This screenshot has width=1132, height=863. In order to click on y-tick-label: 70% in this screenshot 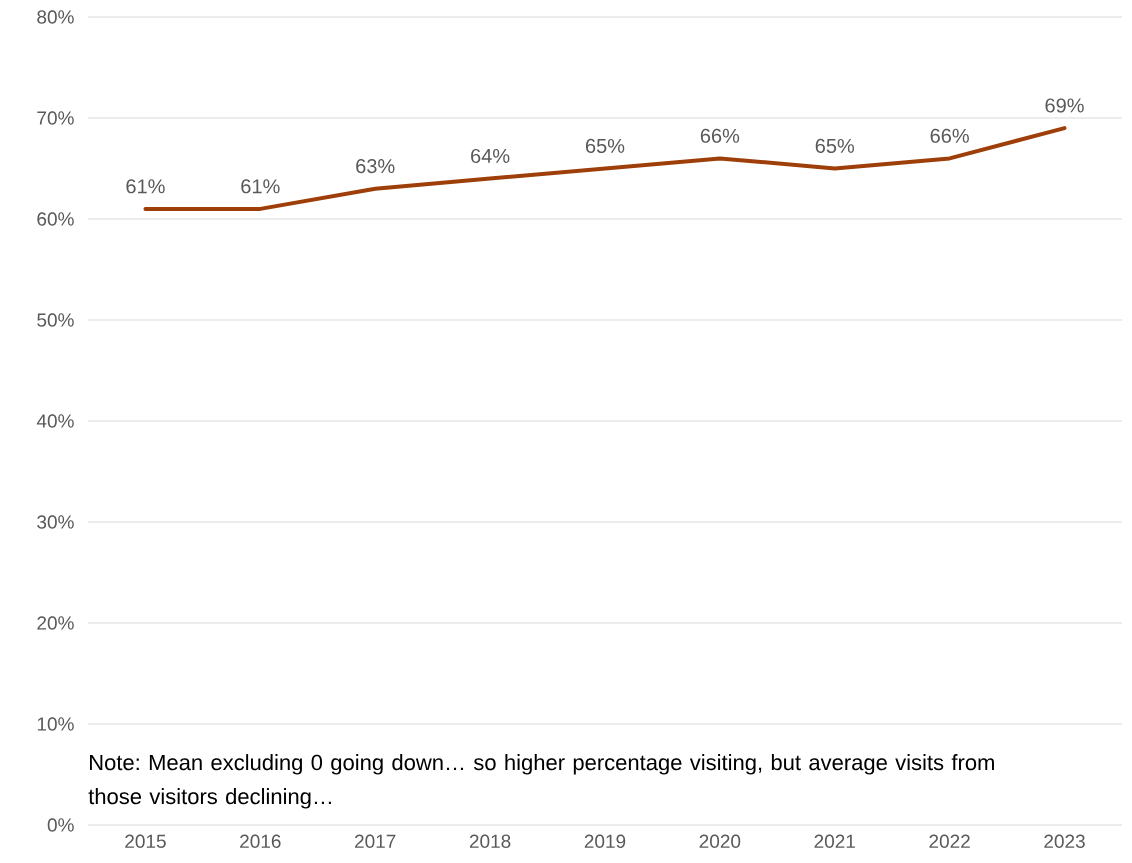, I will do `click(55, 118)`.